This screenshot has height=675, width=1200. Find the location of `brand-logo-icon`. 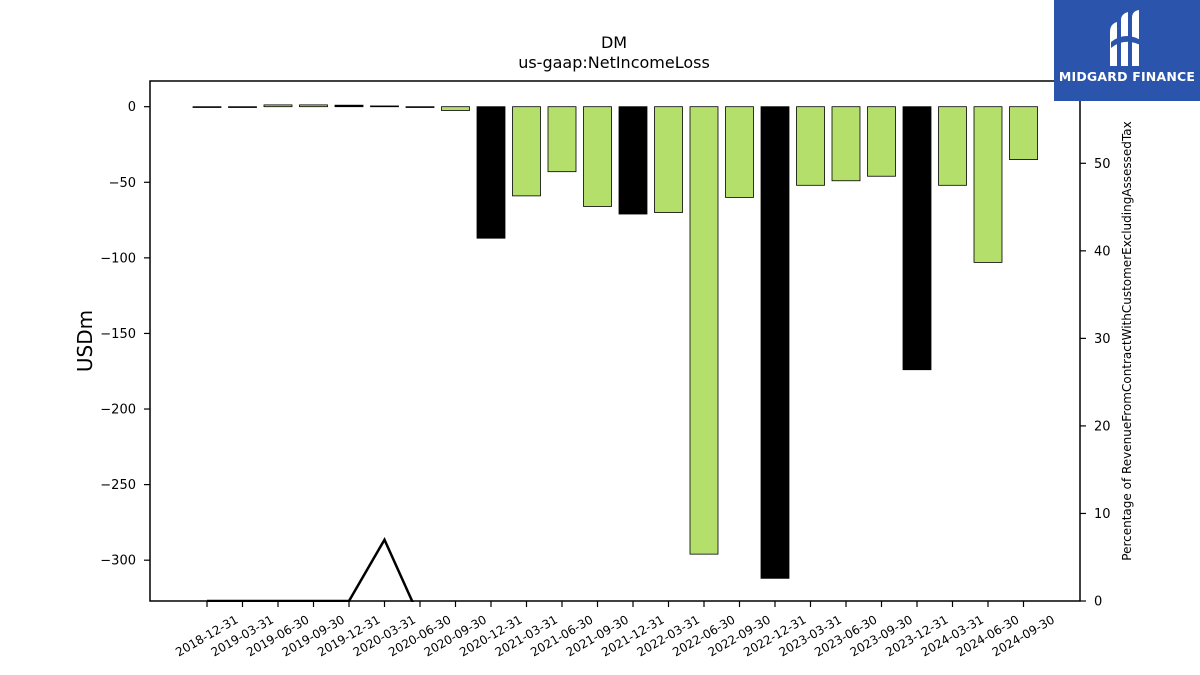

brand-logo-icon is located at coordinates (1127, 38).